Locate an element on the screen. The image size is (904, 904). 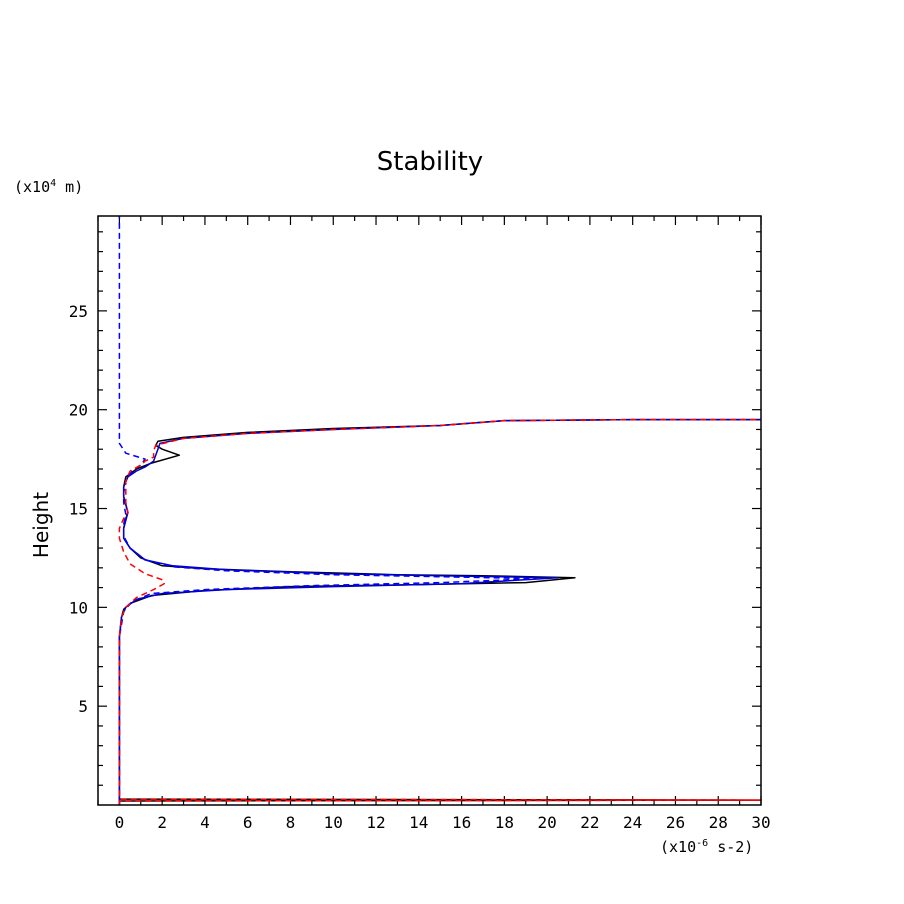
x-tick-label: 2 is located at coordinates (162, 822).